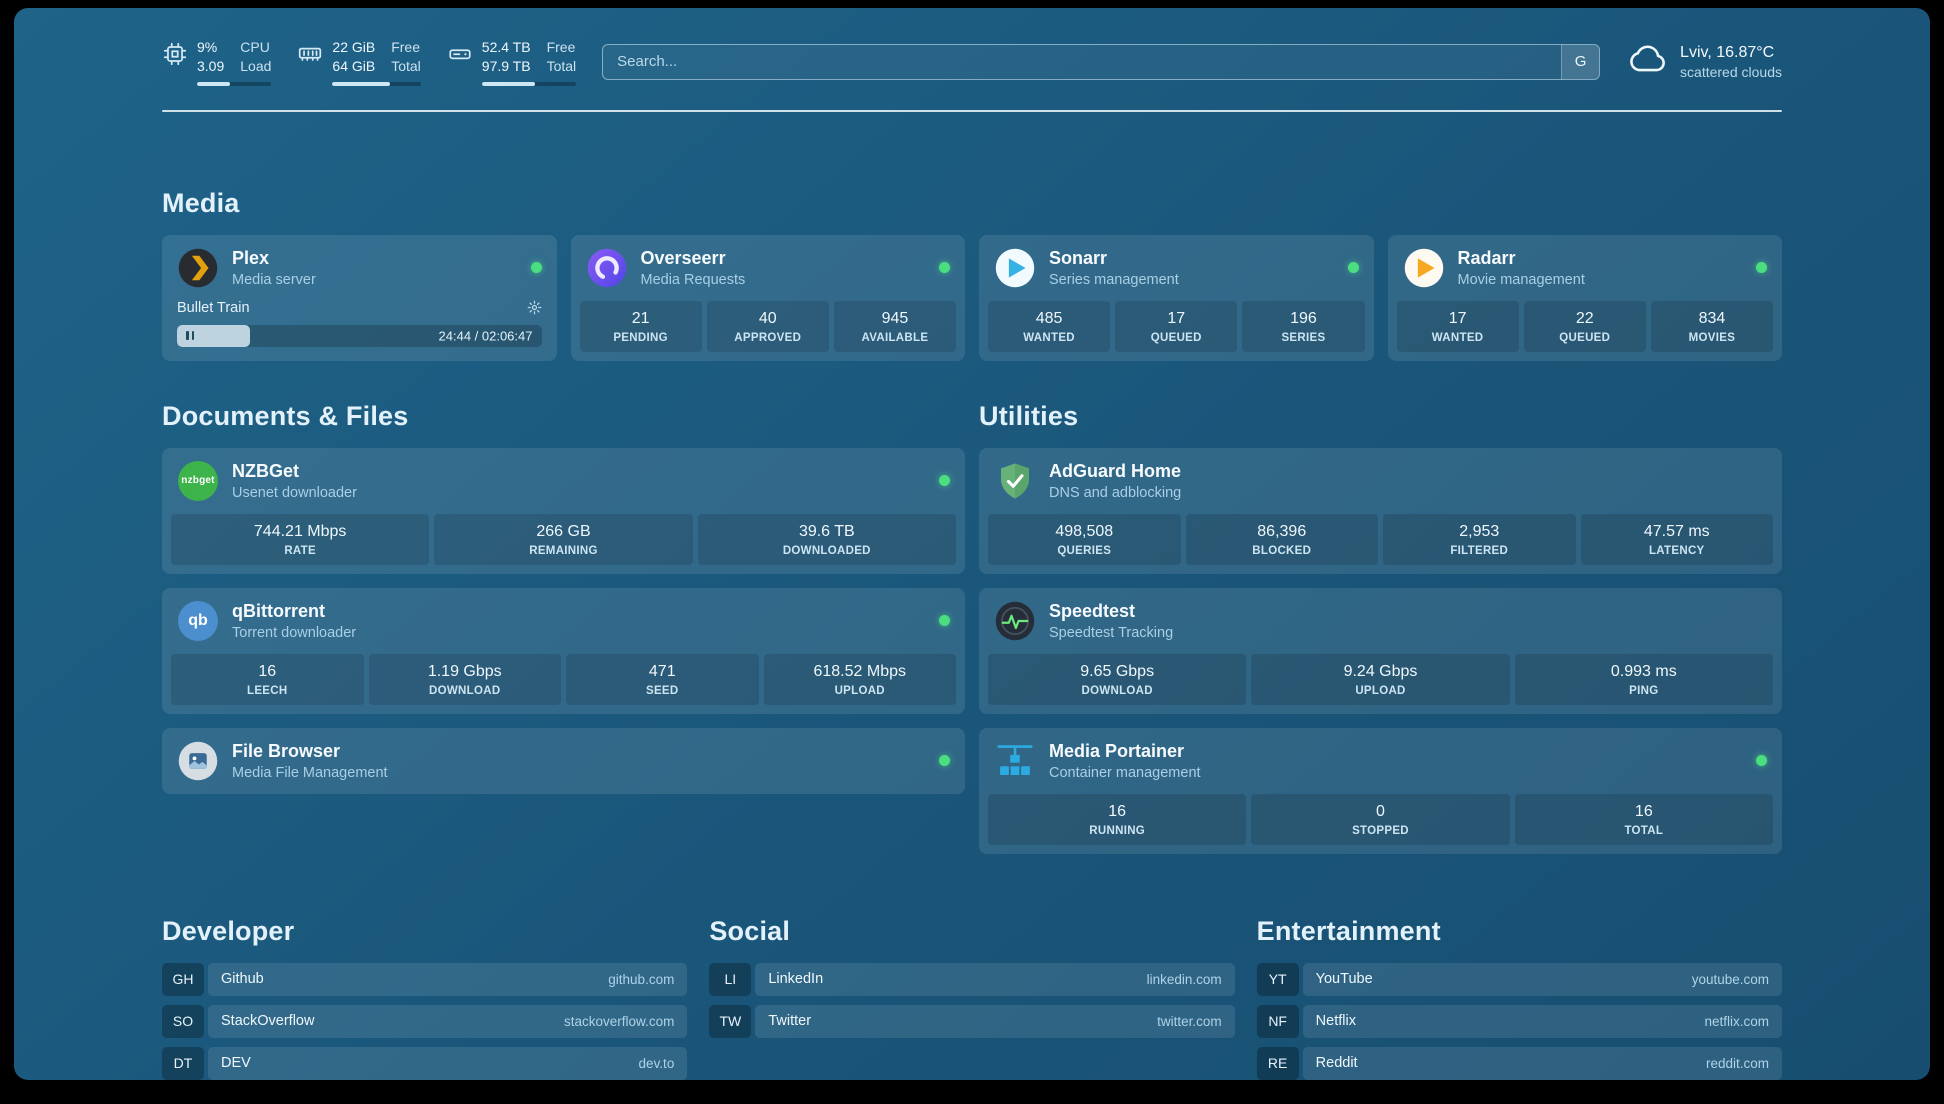 Image resolution: width=1944 pixels, height=1104 pixels. What do you see at coordinates (1712, 326) in the screenshot?
I see `service-stat: 834 MOVIES` at bounding box center [1712, 326].